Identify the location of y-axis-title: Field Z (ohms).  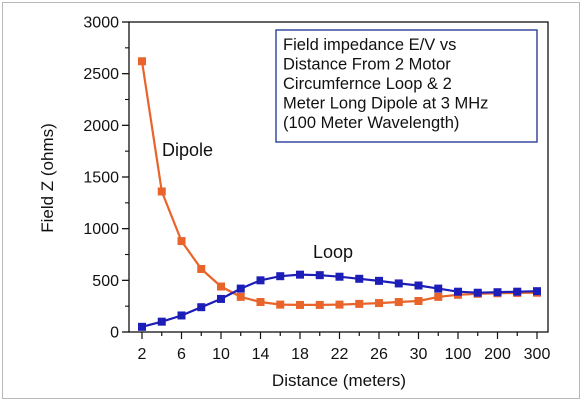
(47, 178).